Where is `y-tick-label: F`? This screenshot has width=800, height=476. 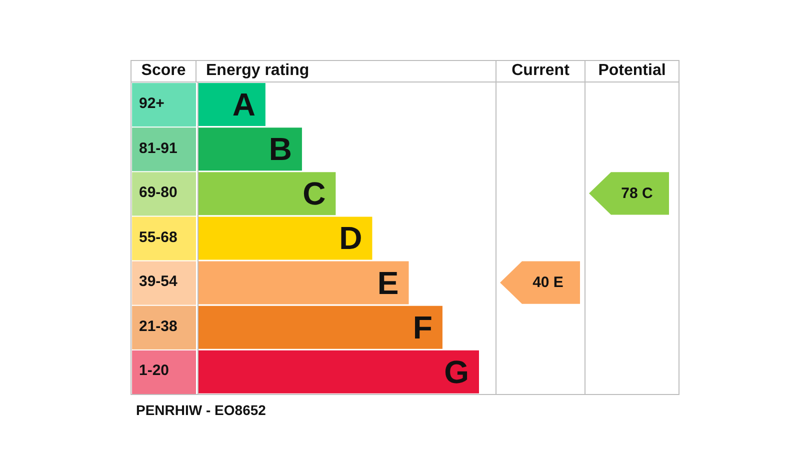 y-tick-label: F is located at coordinates (422, 327).